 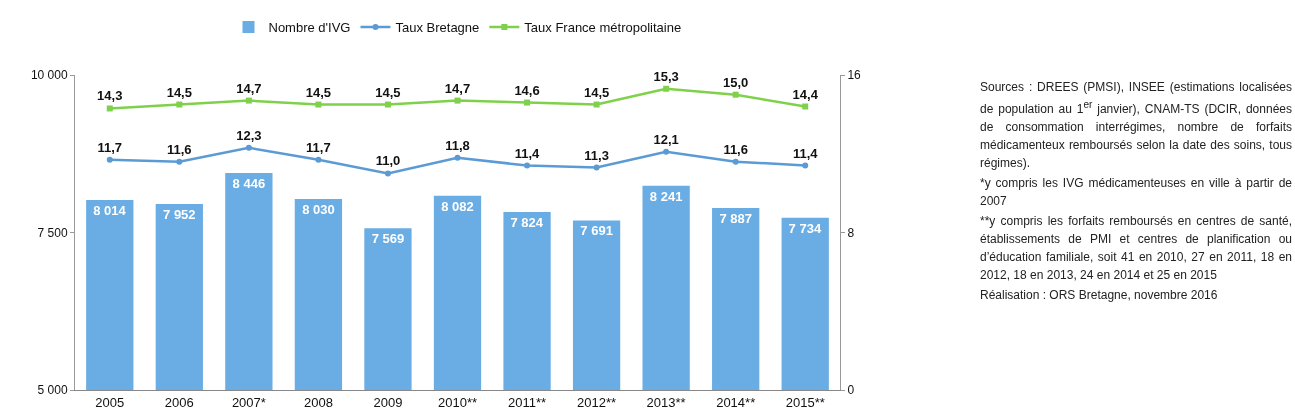 What do you see at coordinates (309, 28) in the screenshot?
I see `legend-label: Nombre d'IVG` at bounding box center [309, 28].